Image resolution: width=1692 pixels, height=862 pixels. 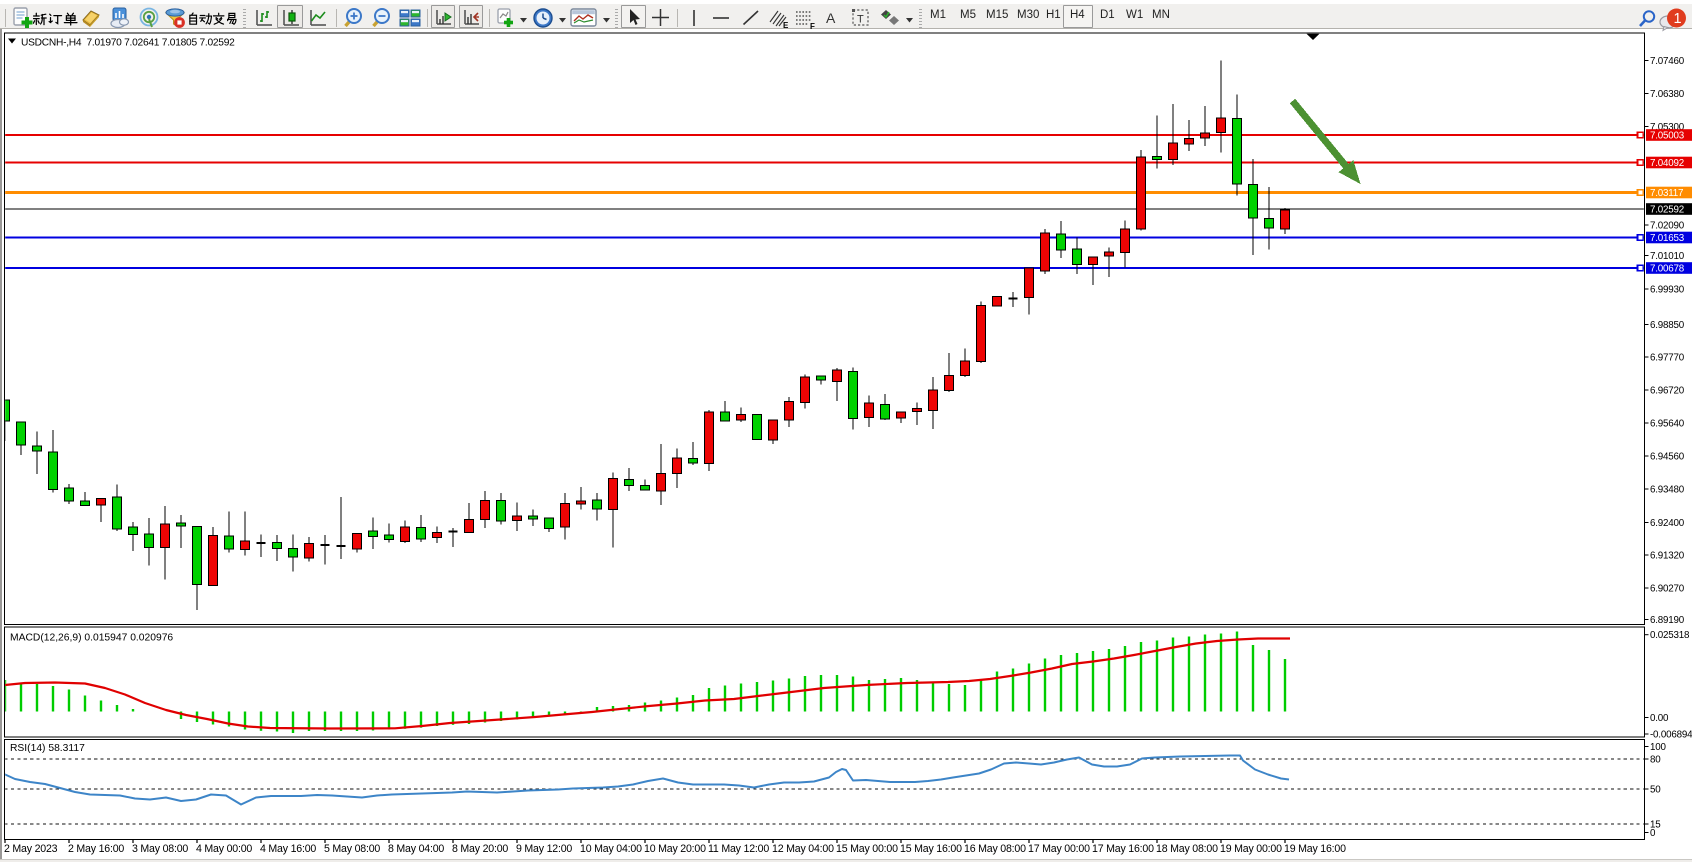 I want to click on svg-text: 4 May 00:00, so click(x=224, y=849).